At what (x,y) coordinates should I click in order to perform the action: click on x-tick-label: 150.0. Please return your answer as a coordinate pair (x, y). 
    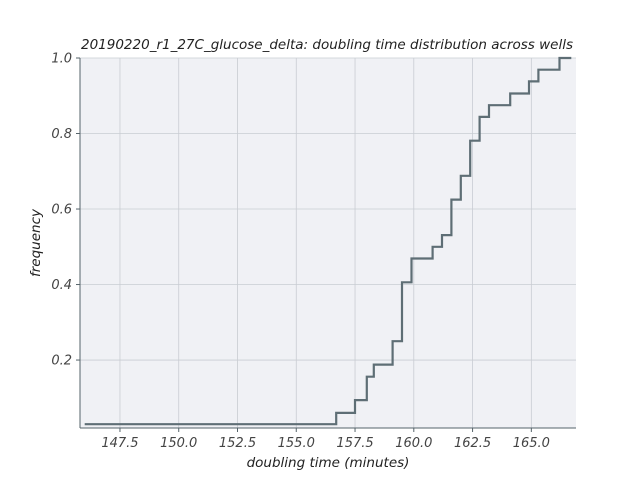
    Looking at the image, I should click on (178, 443).